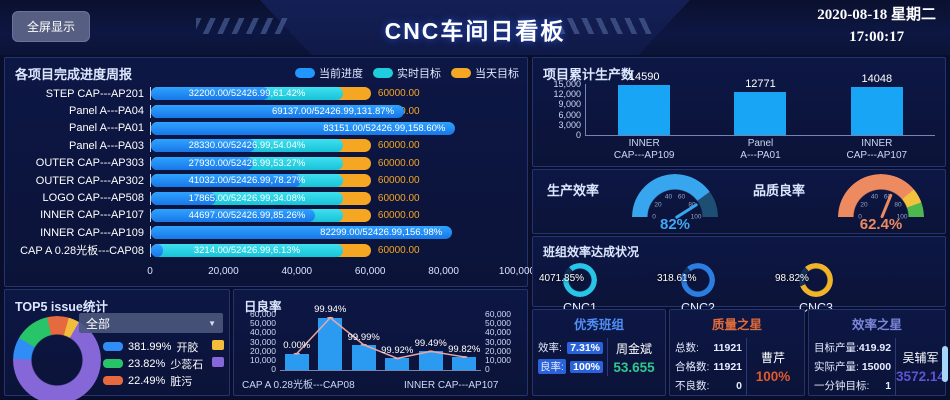 The height and width of the screenshot is (400, 950). I want to click on top5-legend-item-2: 22.49% 脏污, so click(153, 380).